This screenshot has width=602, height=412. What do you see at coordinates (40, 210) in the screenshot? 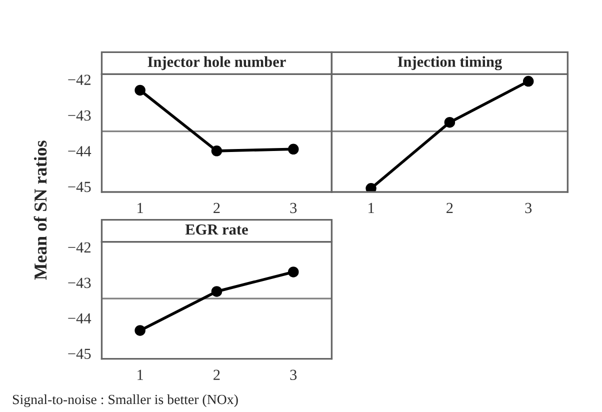
I see `y-axis-title: Mean of SN ratios` at bounding box center [40, 210].